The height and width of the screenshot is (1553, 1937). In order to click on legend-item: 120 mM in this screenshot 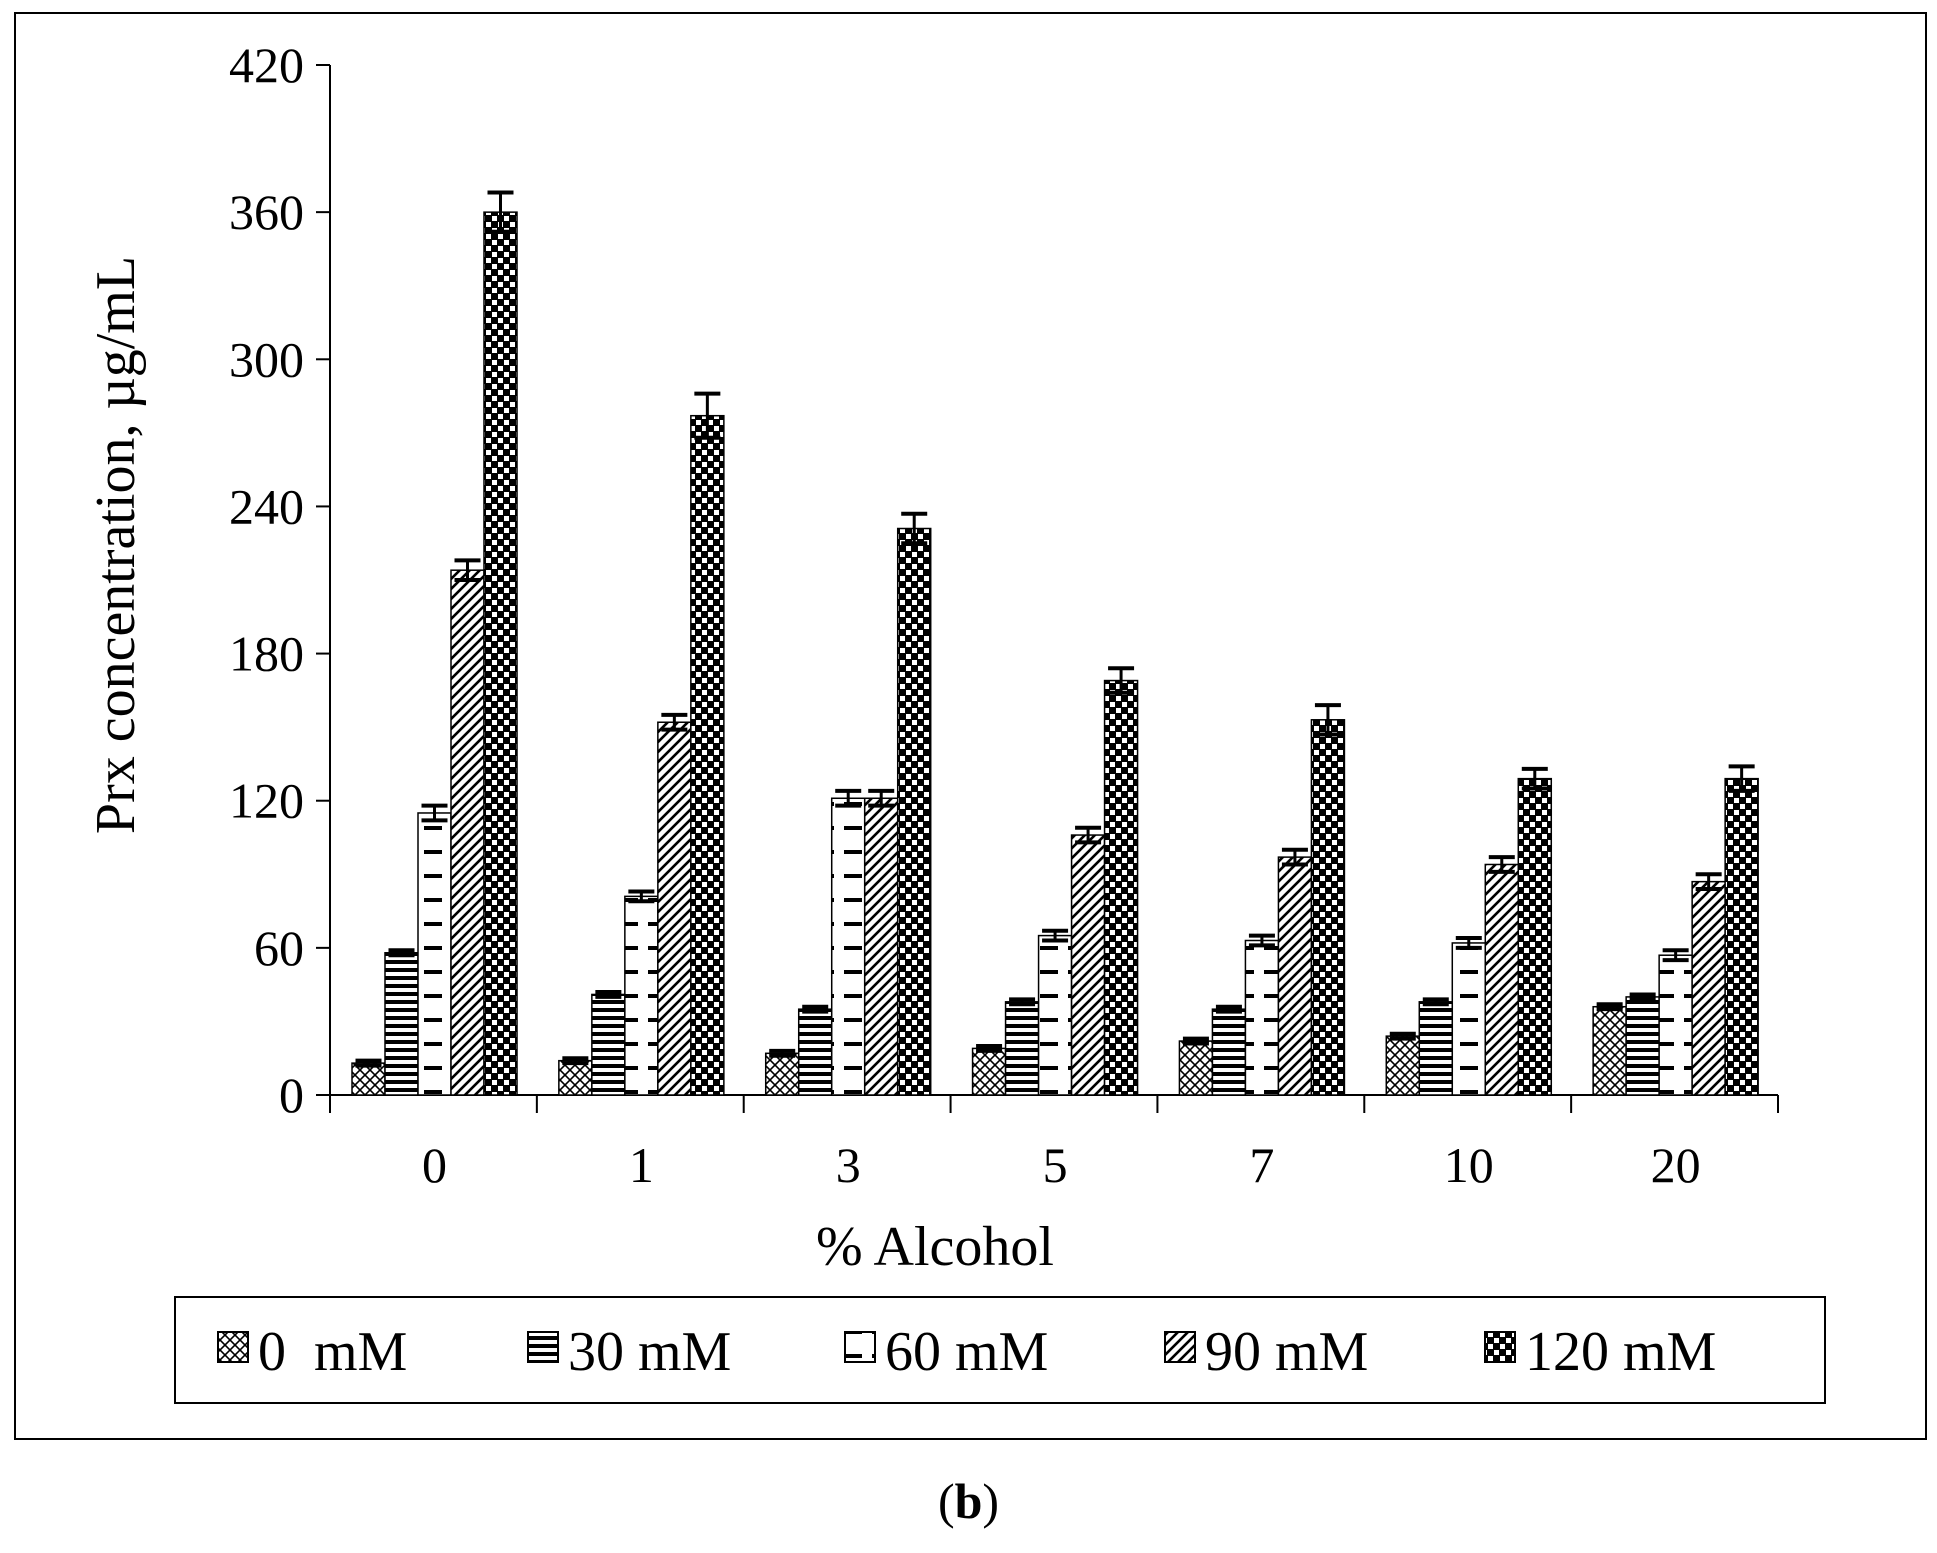, I will do `click(1600, 1352)`.